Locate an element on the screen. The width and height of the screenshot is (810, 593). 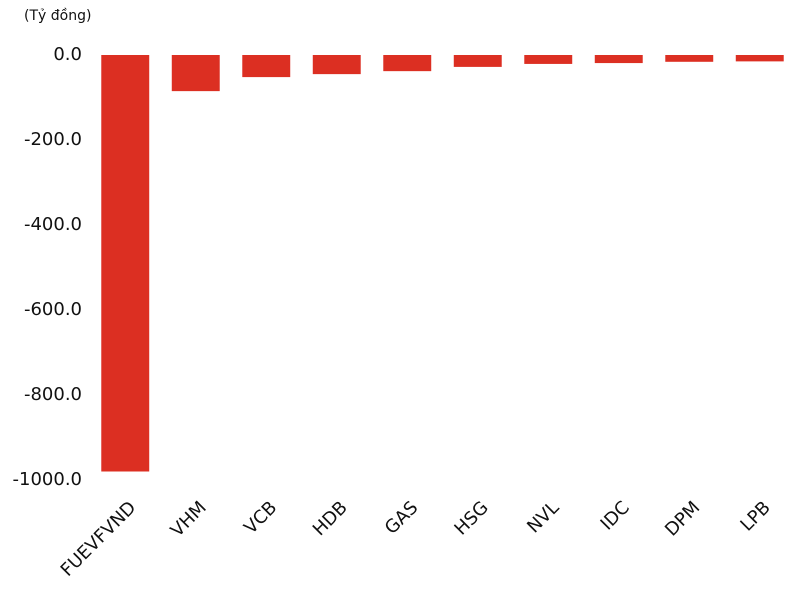
y-tick-label: 0.0 is located at coordinates (67, 54).